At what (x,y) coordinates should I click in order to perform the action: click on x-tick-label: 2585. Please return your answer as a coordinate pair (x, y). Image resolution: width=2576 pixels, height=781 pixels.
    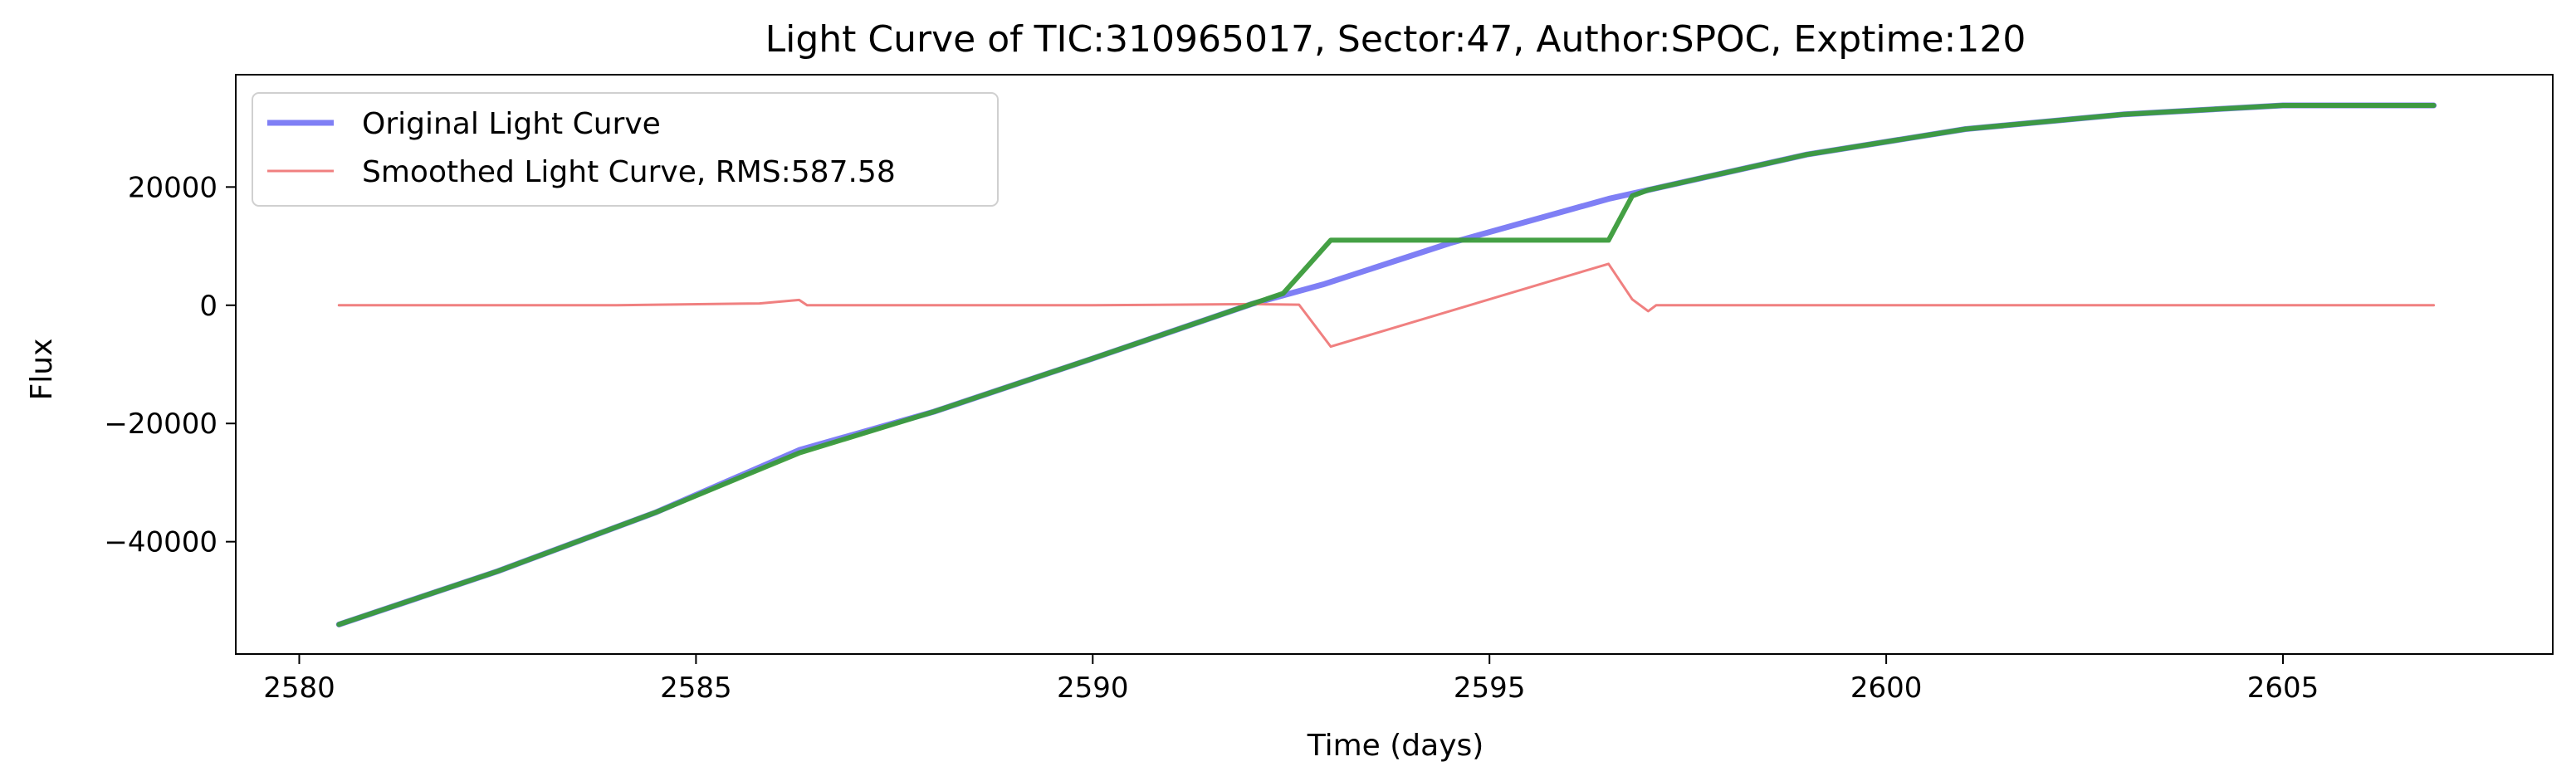
    Looking at the image, I should click on (696, 688).